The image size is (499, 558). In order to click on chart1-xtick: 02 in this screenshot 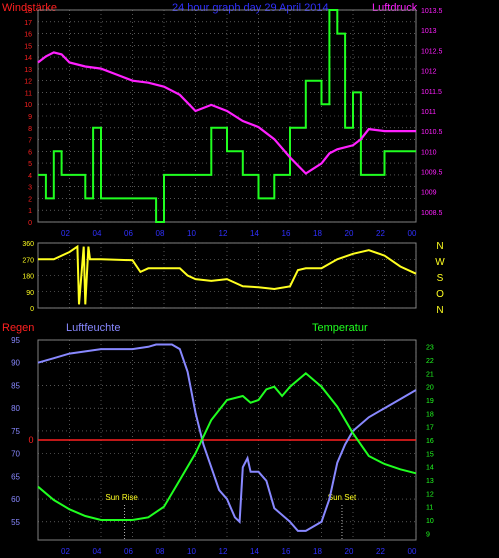, I will do `click(65, 233)`.